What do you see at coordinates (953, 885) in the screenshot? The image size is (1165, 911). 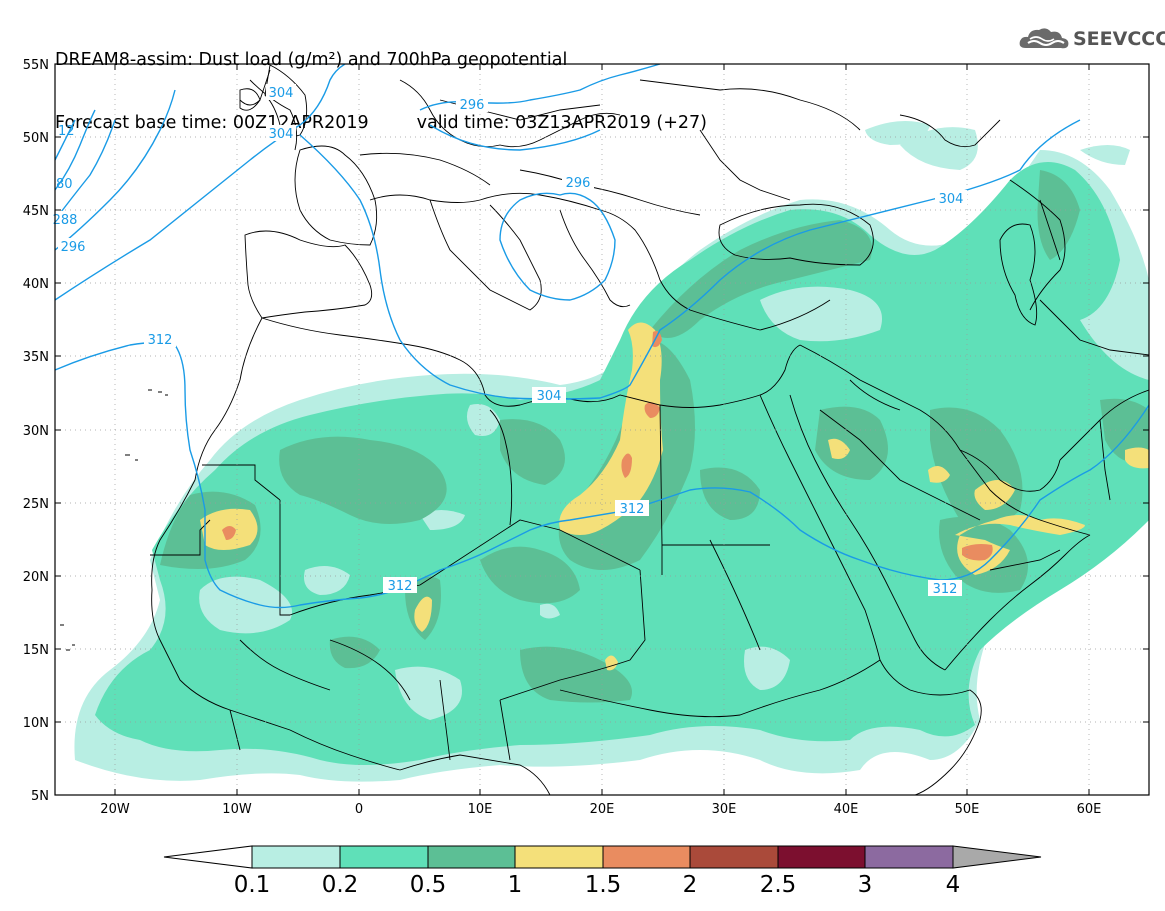 I see `colorbar-label: 4` at bounding box center [953, 885].